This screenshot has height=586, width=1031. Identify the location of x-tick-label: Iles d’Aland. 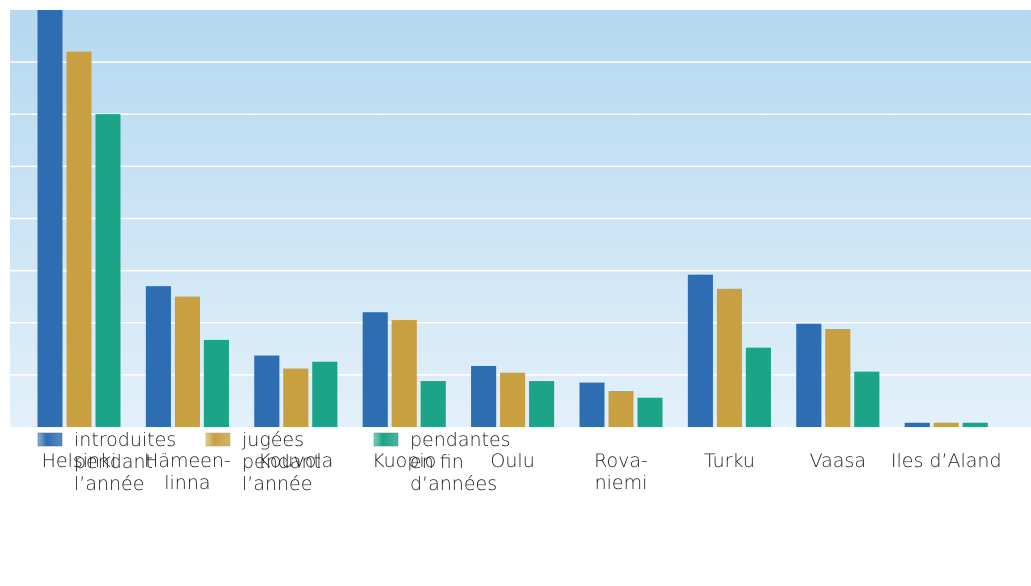
(946, 461).